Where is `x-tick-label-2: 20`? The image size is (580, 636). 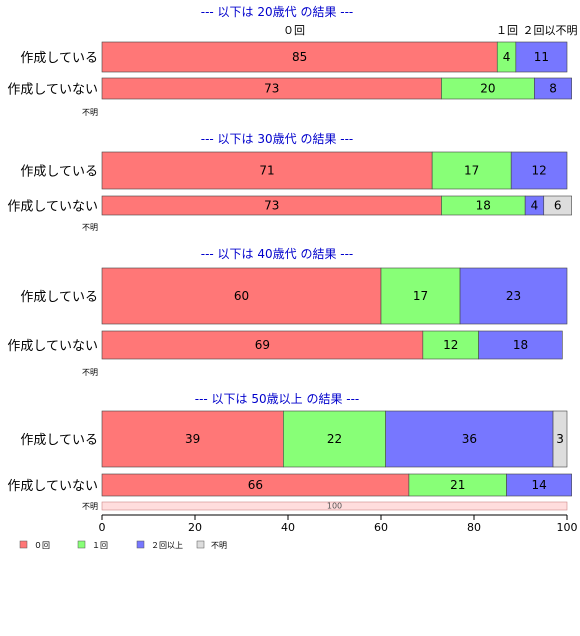
x-tick-label-2: 20 is located at coordinates (195, 527).